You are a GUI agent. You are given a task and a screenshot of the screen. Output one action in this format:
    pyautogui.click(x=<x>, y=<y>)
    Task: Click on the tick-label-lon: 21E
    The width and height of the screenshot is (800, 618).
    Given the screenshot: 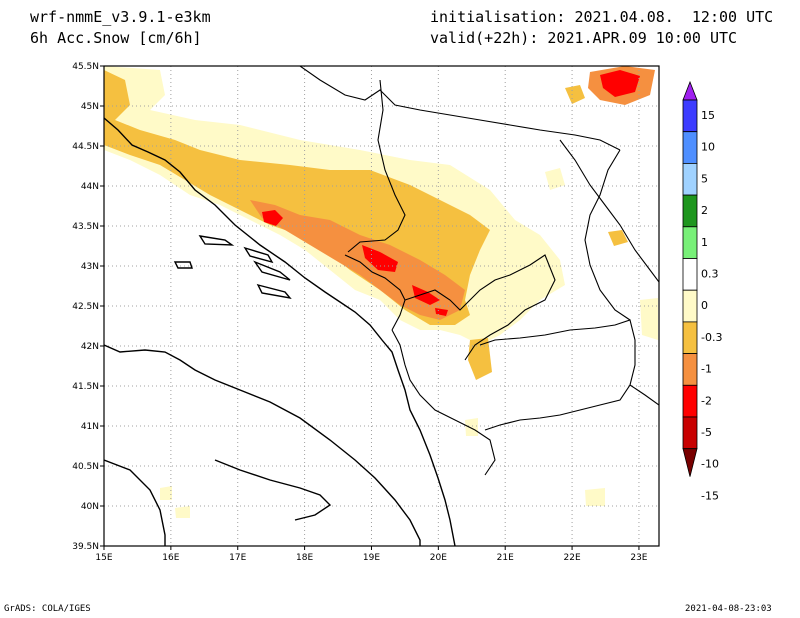 What is the action you would take?
    pyautogui.click(x=505, y=558)
    